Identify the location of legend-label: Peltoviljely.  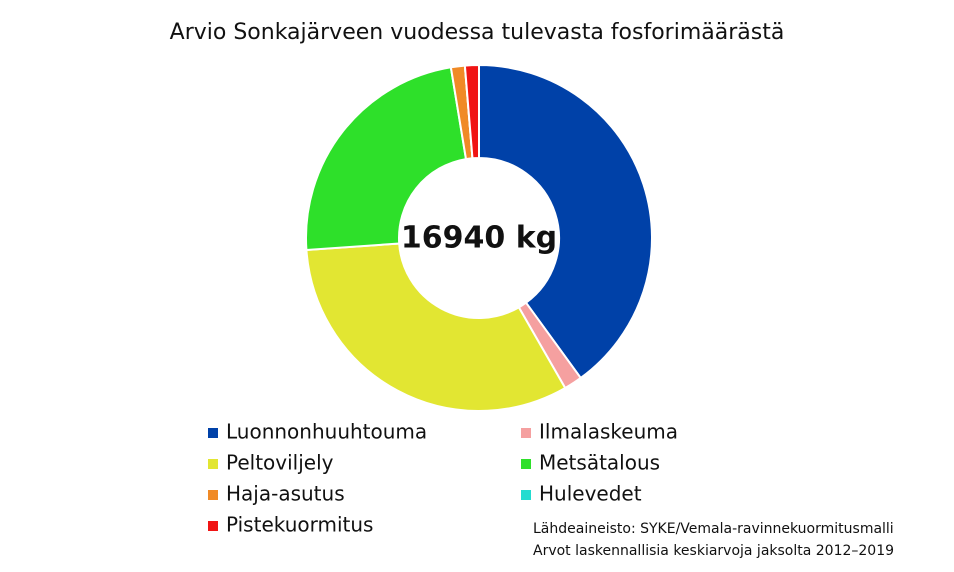
(280, 463).